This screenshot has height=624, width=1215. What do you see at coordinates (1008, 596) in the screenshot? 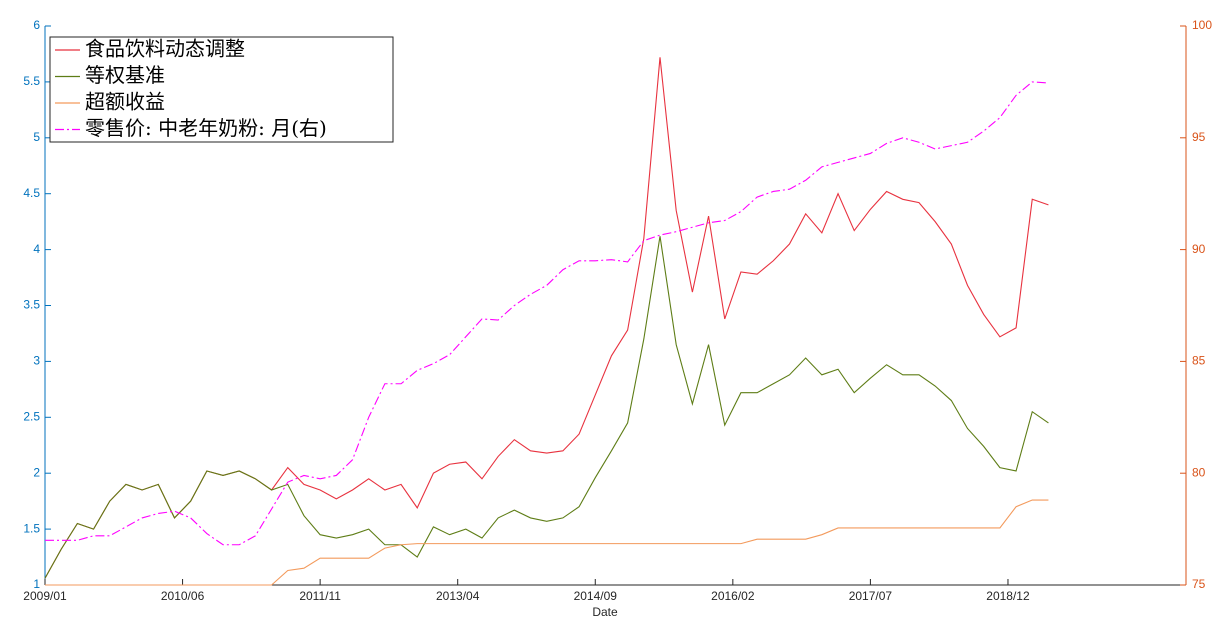
I see `x-tick-label: 2018/12` at bounding box center [1008, 596].